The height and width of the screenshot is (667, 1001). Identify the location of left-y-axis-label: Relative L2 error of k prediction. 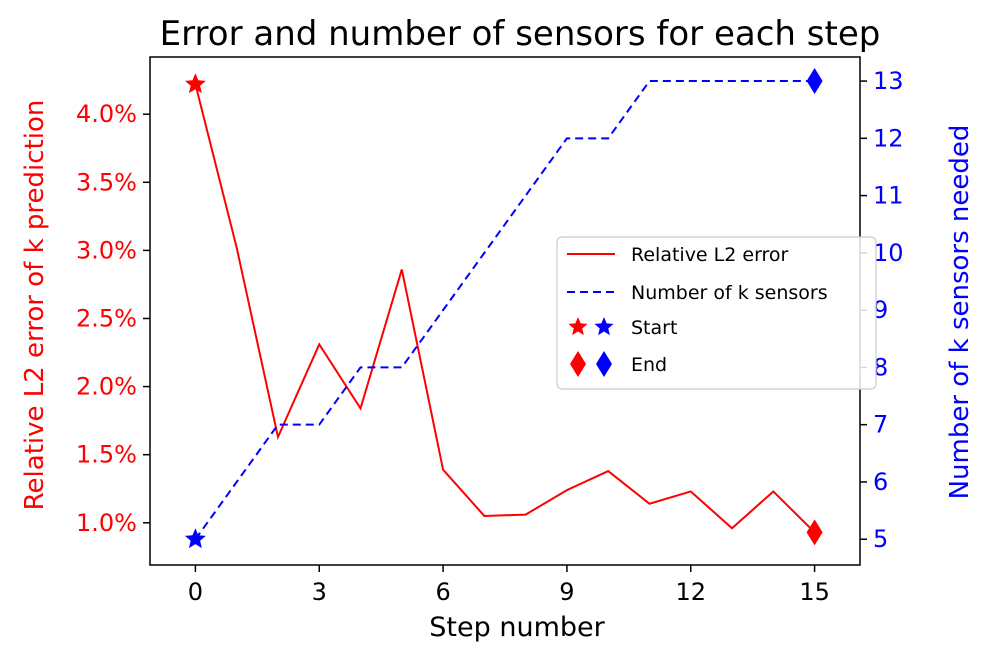
(35, 305).